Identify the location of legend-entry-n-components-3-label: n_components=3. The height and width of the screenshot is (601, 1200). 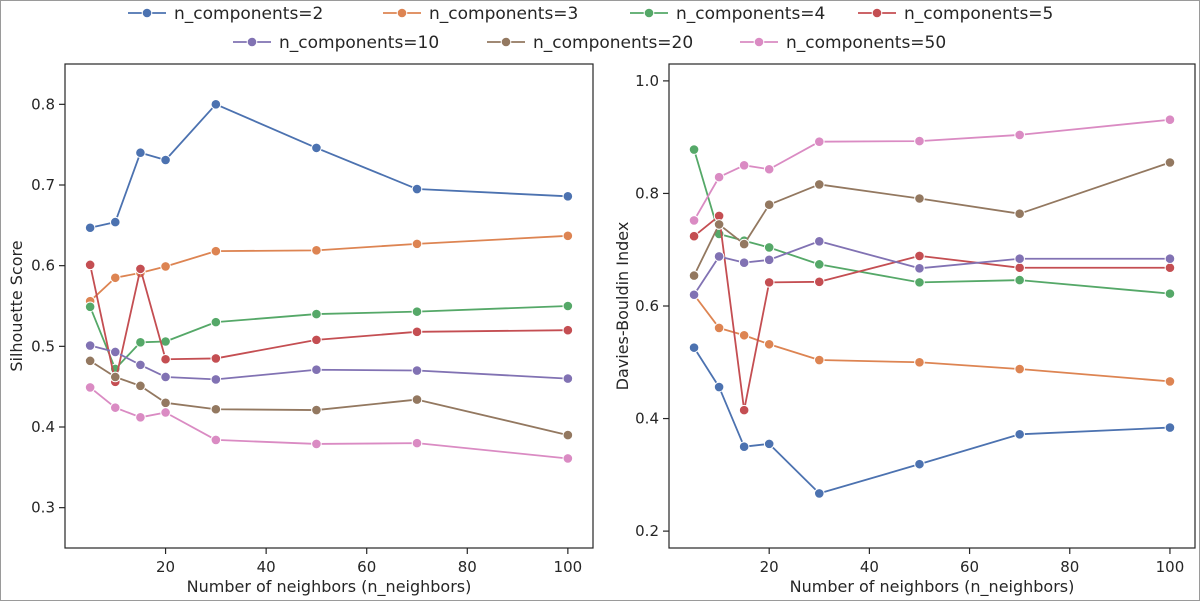
(503, 14).